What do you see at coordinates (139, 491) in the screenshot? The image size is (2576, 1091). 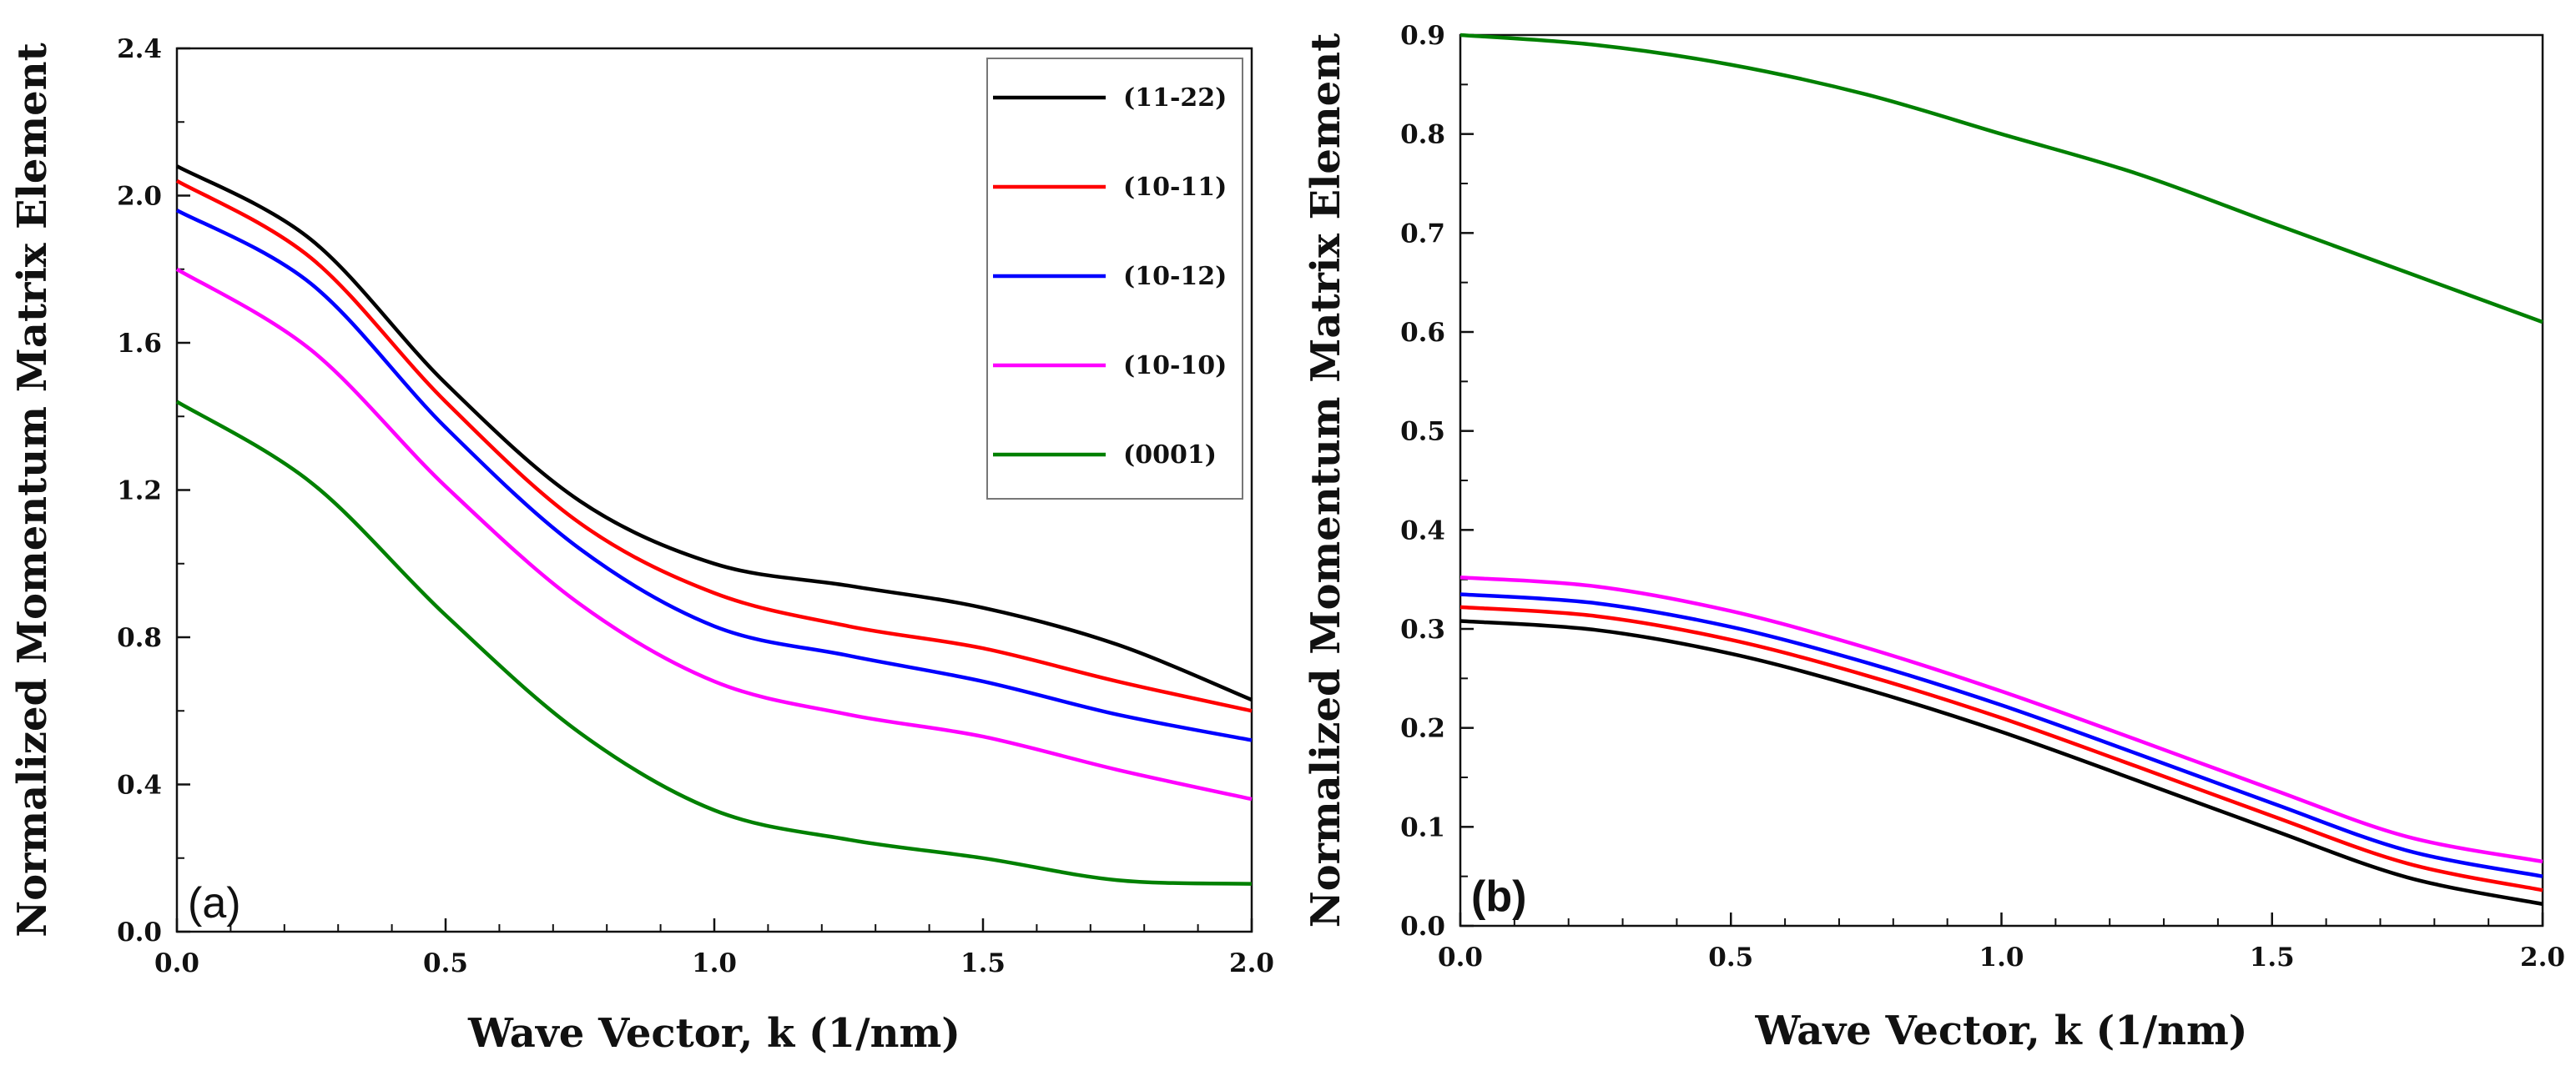 I see `y-tick-label: 1.2` at bounding box center [139, 491].